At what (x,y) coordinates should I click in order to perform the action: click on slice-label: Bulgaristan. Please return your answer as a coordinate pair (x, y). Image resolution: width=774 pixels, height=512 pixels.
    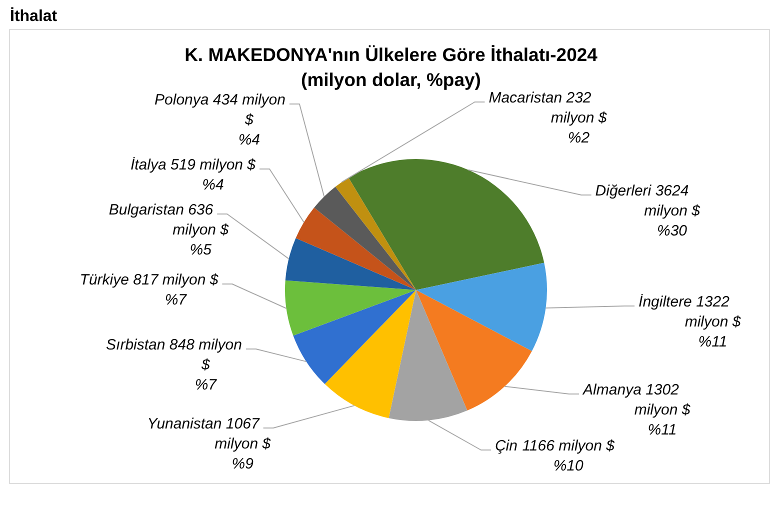
    Looking at the image, I should click on (146, 210).